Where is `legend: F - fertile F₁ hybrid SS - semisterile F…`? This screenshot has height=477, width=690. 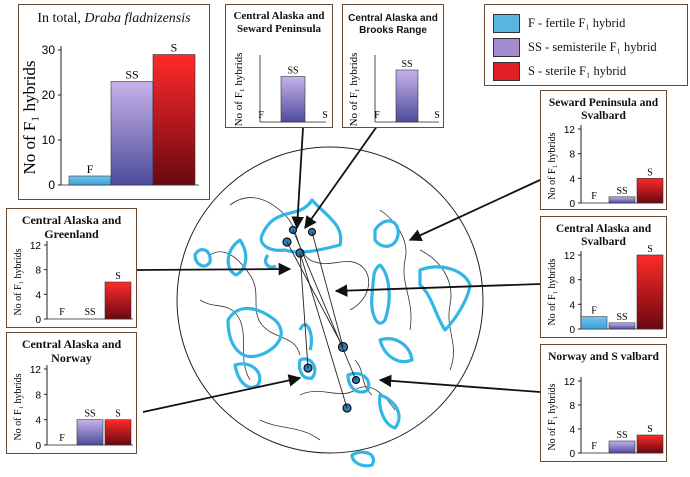 legend: F - fertile F₁ hybrid SS - semisterile F… is located at coordinates (586, 45).